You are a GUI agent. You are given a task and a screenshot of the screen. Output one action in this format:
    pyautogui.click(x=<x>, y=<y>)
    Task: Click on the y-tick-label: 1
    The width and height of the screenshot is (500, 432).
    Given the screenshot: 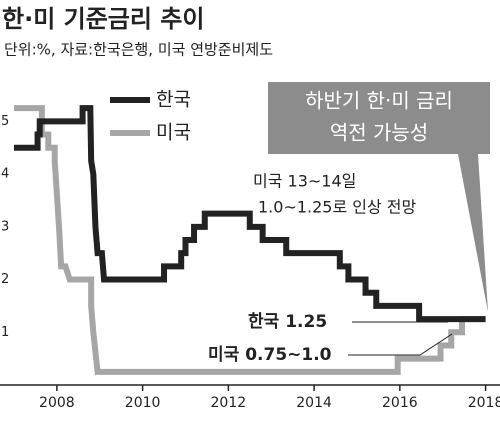 What is the action you would take?
    pyautogui.click(x=5, y=332)
    